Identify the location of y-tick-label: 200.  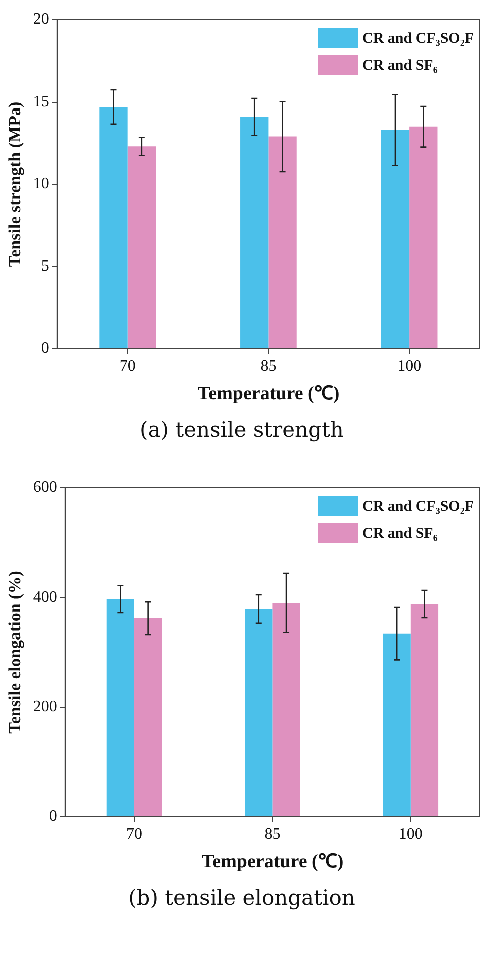
(45, 707).